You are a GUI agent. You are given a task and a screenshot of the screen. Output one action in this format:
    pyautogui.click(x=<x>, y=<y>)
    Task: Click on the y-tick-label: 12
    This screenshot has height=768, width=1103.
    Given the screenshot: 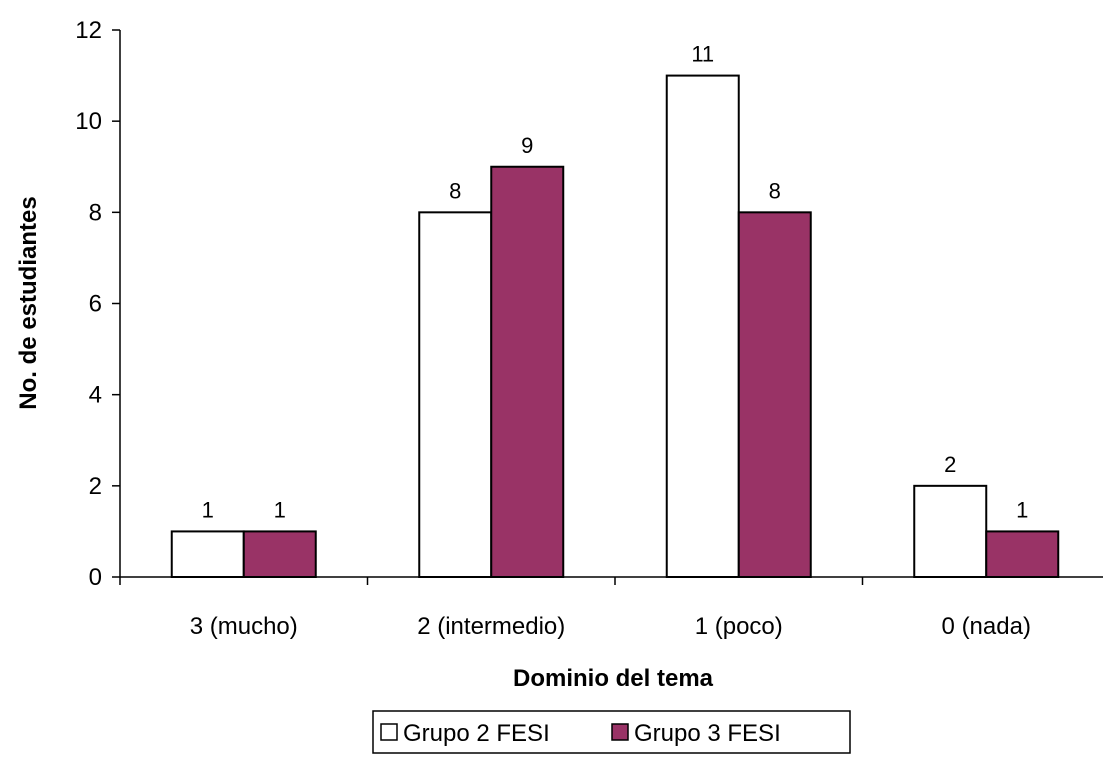 What is the action you would take?
    pyautogui.click(x=88, y=30)
    